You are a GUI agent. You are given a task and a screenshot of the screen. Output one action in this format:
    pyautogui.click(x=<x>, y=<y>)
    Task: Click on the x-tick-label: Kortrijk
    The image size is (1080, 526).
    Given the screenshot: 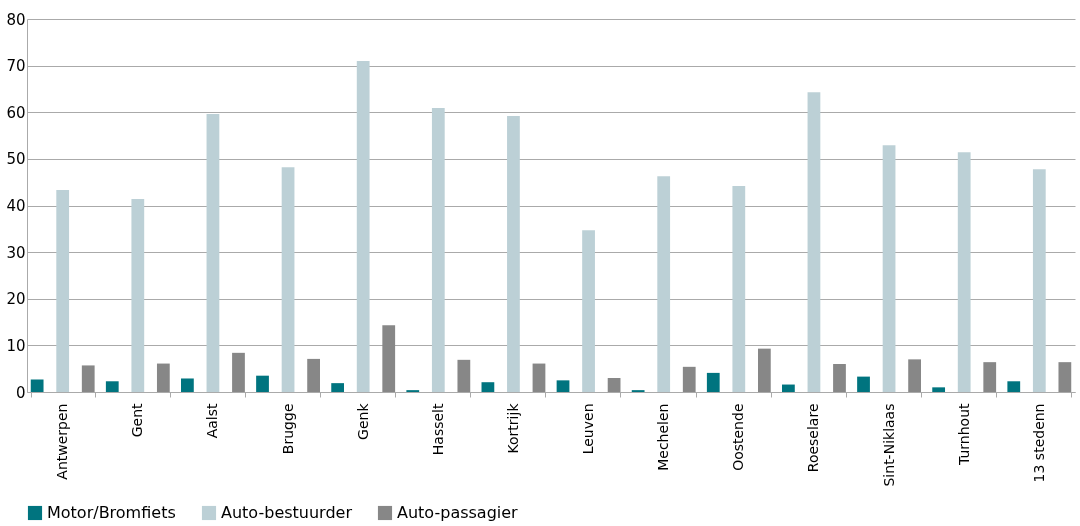 What is the action you would take?
    pyautogui.click(x=512, y=428)
    